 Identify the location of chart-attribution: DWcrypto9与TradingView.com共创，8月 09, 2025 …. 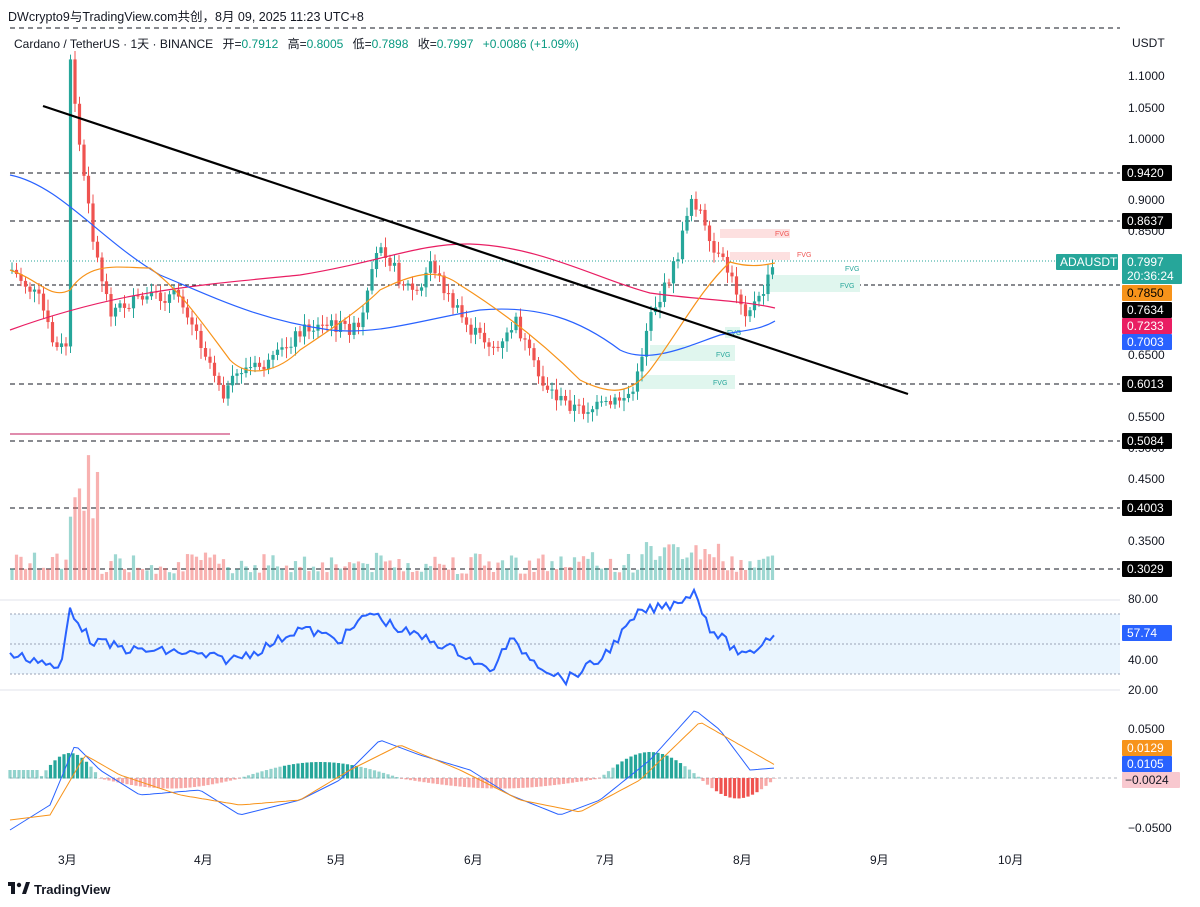
(186, 17).